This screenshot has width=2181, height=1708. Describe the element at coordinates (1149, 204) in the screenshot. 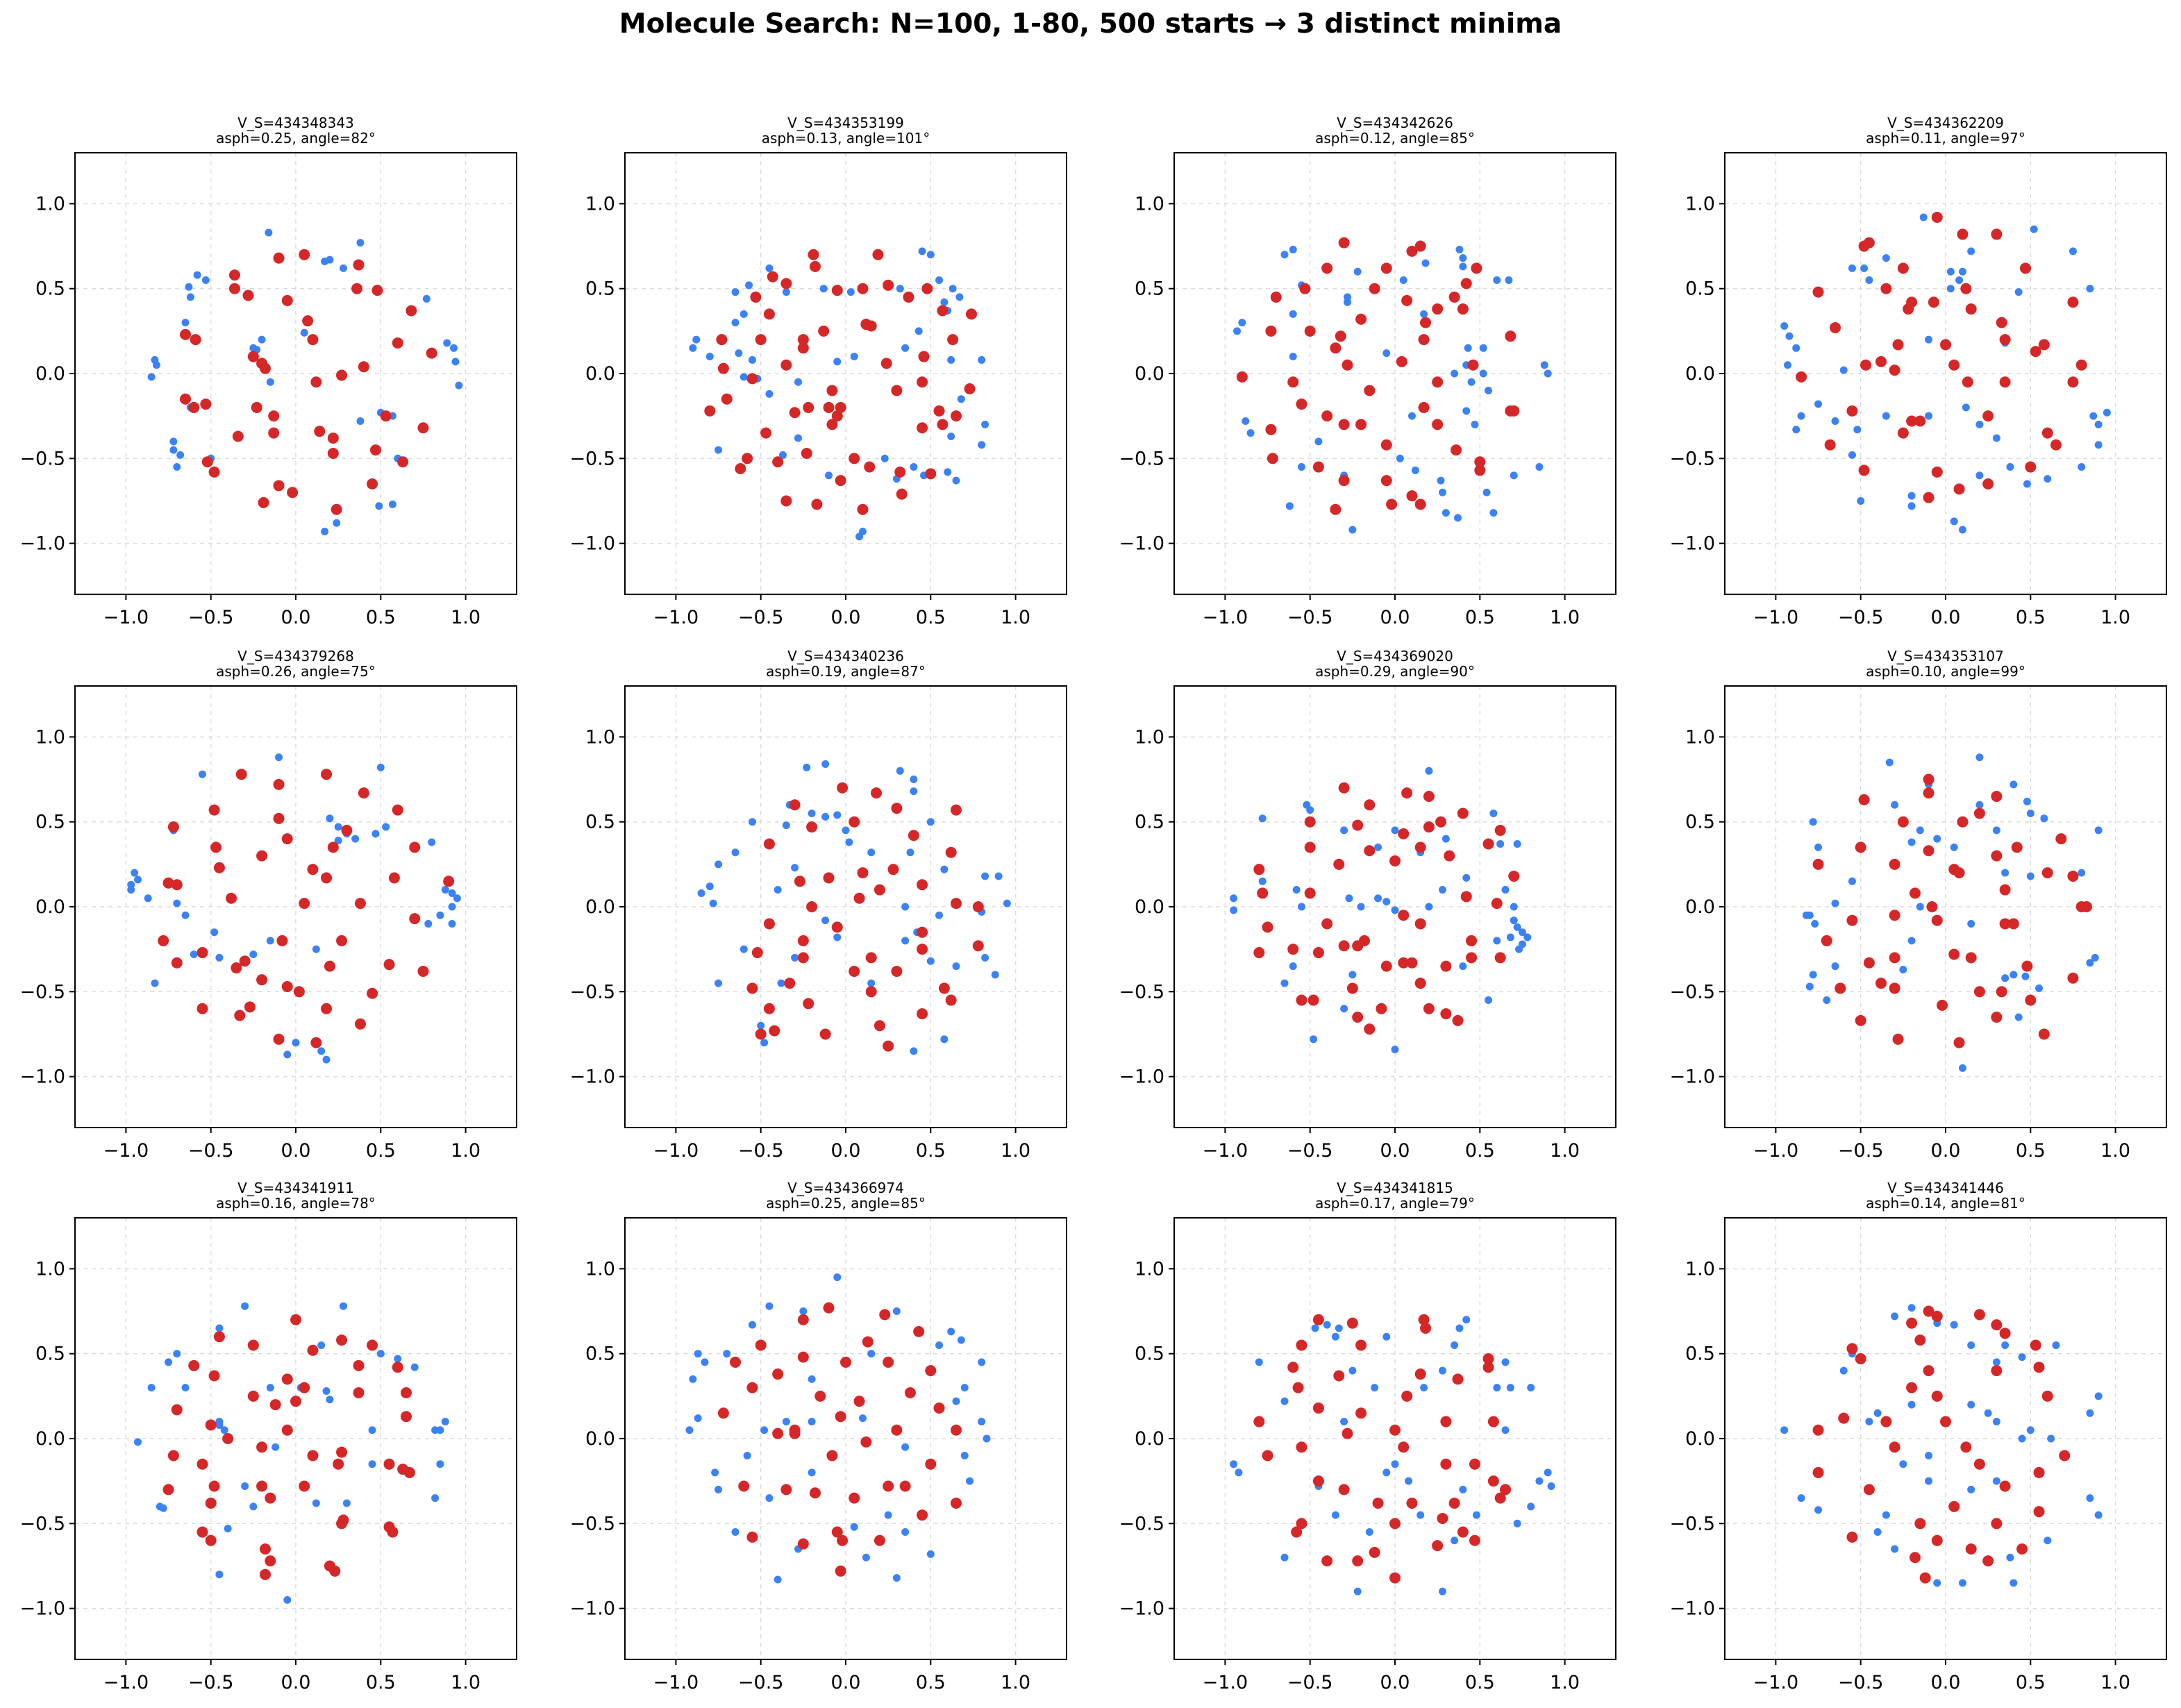

I see `y-tick-label: 1.0` at that location.